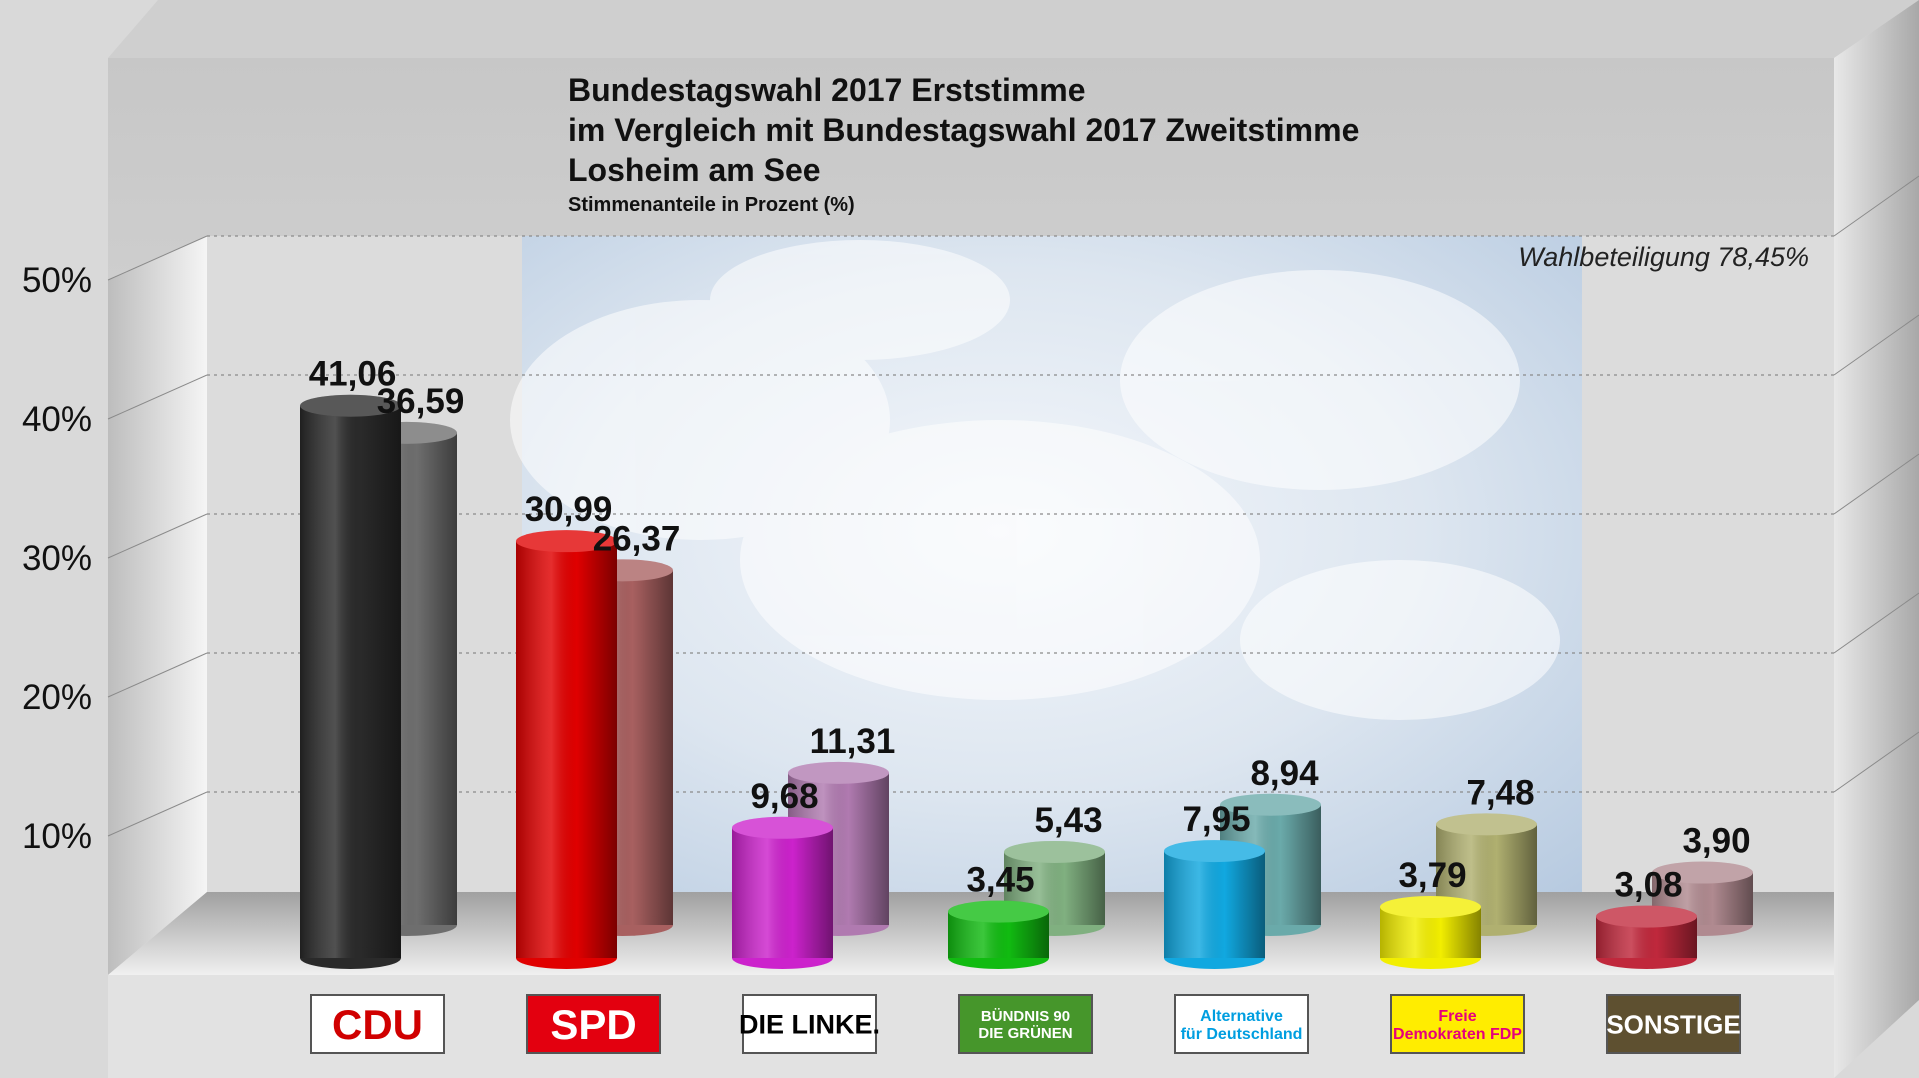 Image resolution: width=1919 pixels, height=1078 pixels. I want to click on frame-top, so click(1013, 29).